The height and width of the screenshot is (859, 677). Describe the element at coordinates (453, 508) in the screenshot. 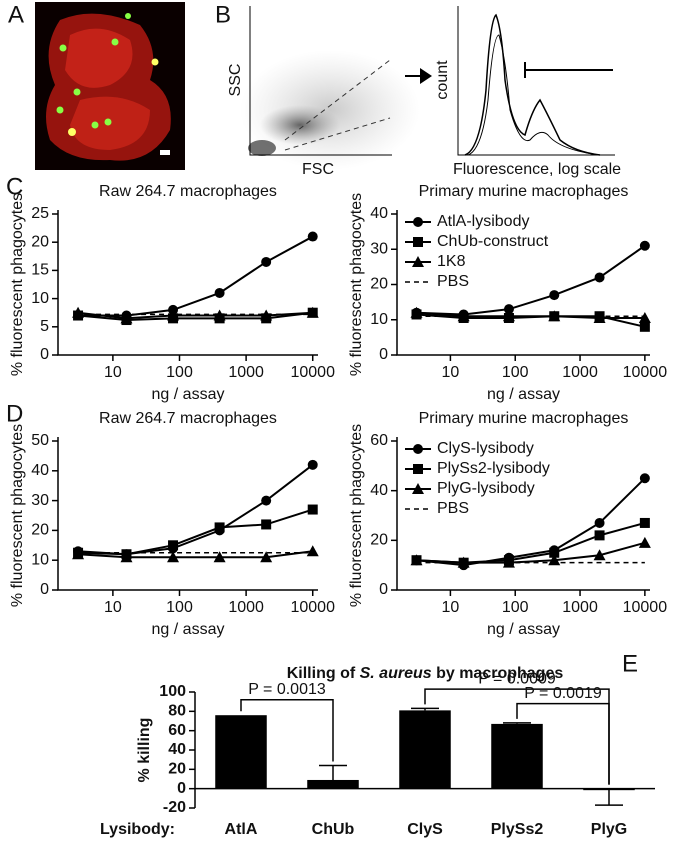

I see `legend-label: PBS` at that location.